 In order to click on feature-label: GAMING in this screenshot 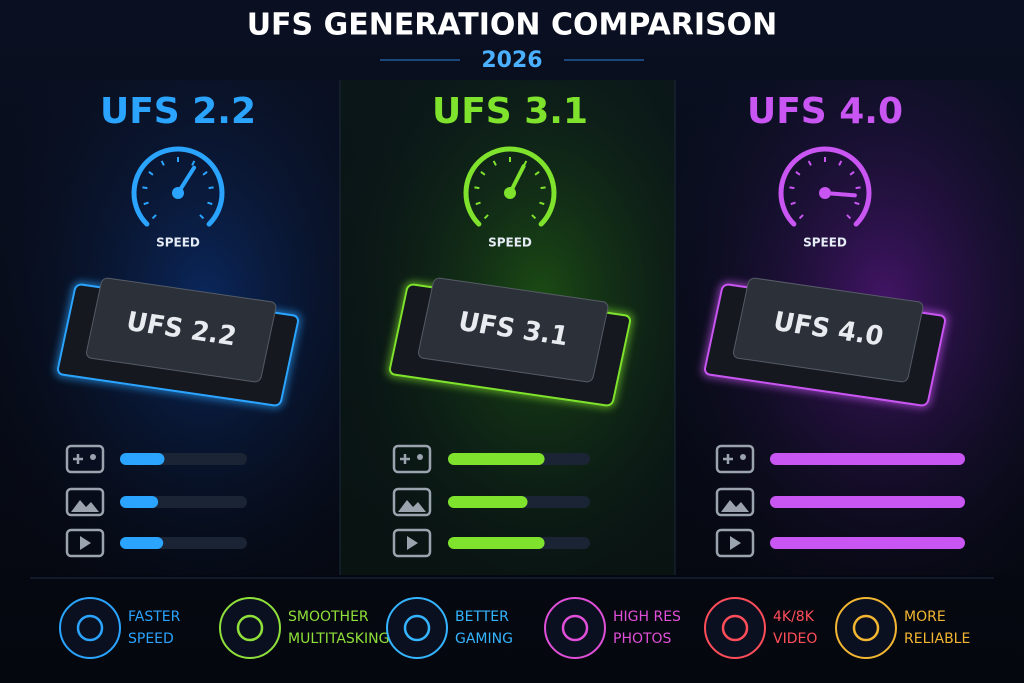, I will do `click(484, 639)`.